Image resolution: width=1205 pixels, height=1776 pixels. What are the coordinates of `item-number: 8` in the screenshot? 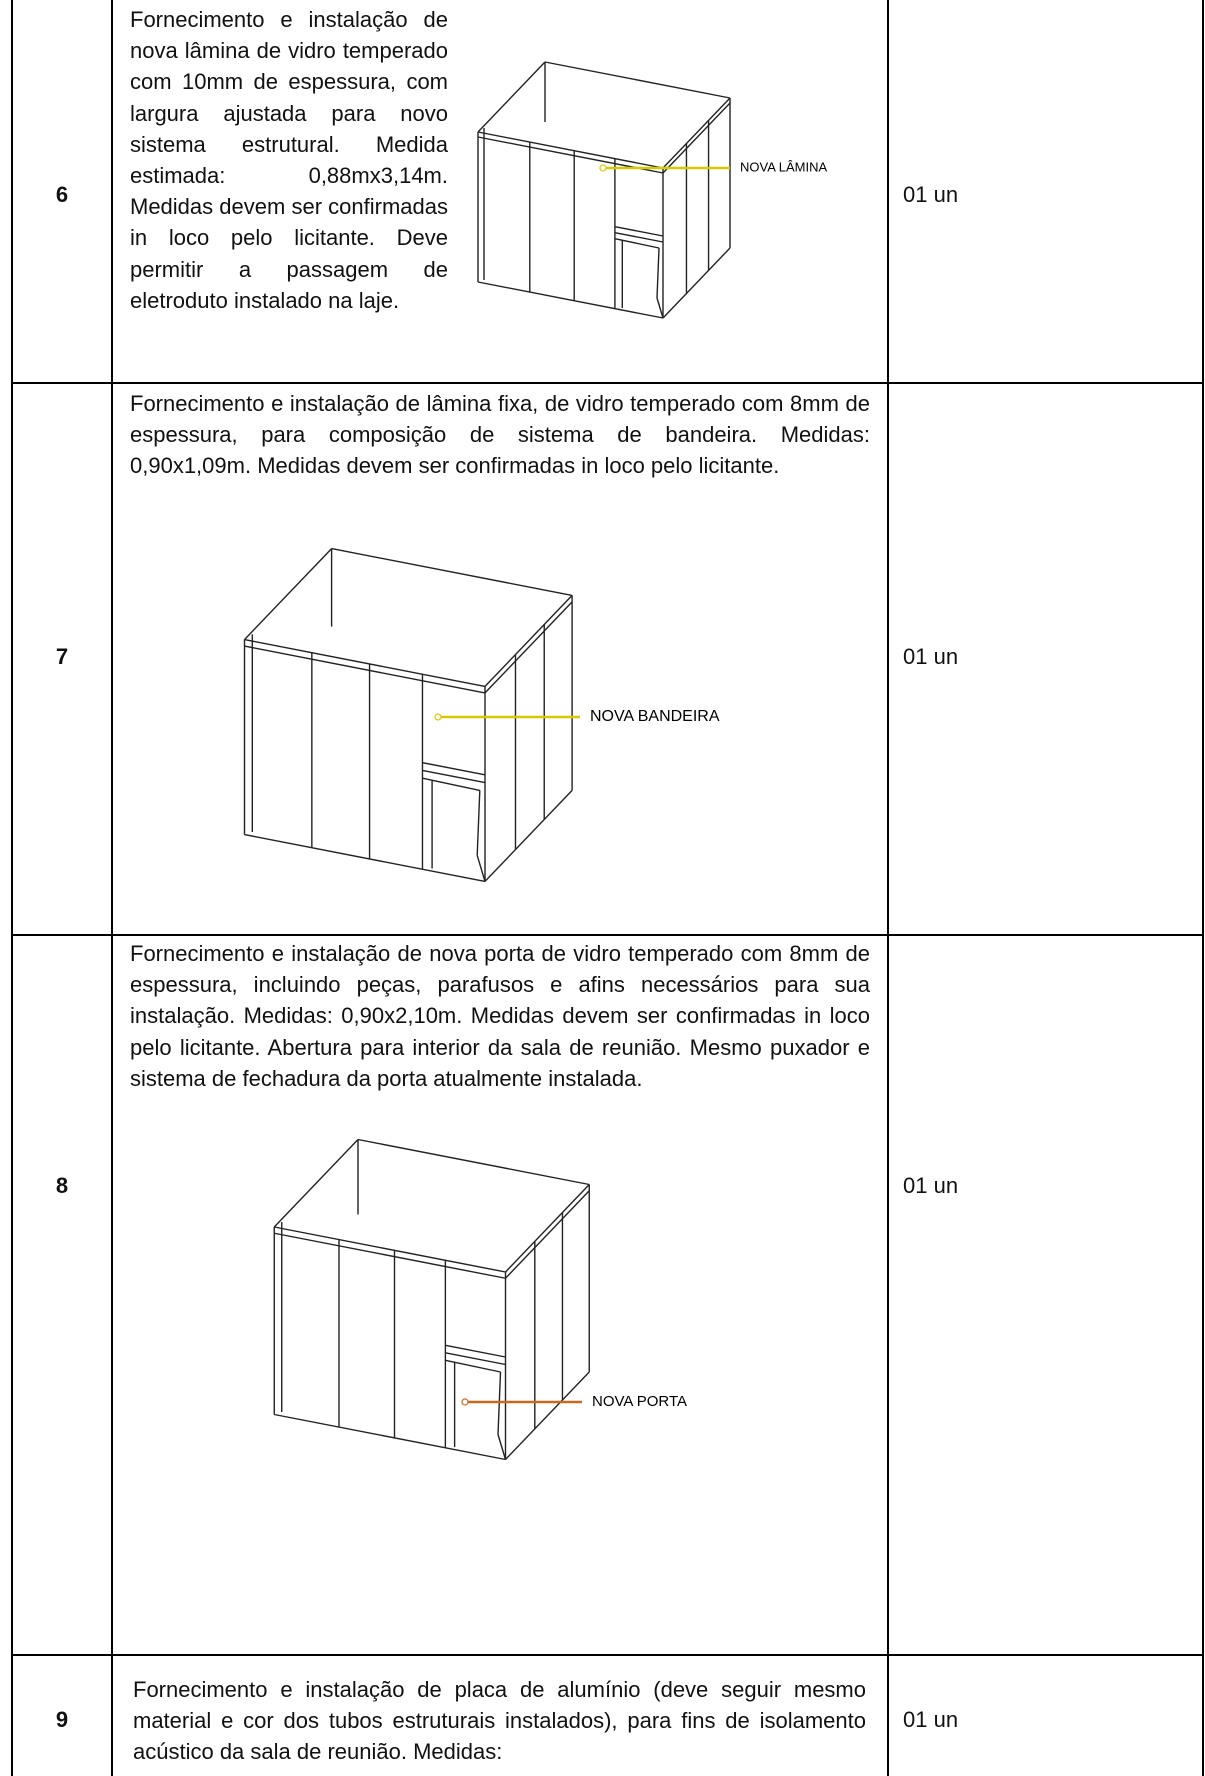 It's located at (62, 1185).